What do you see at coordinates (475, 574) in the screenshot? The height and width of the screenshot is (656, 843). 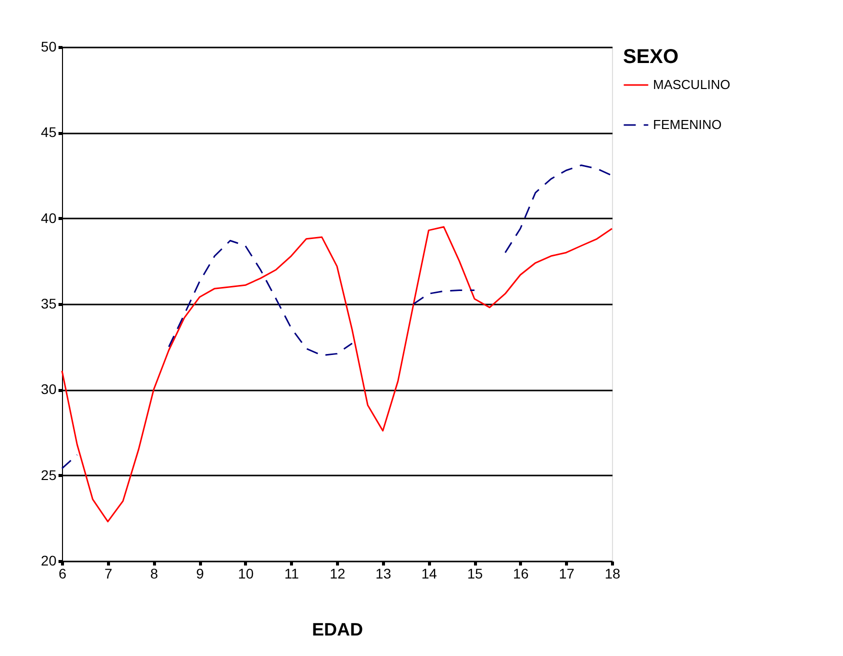 I see `x-tick-label: 15` at bounding box center [475, 574].